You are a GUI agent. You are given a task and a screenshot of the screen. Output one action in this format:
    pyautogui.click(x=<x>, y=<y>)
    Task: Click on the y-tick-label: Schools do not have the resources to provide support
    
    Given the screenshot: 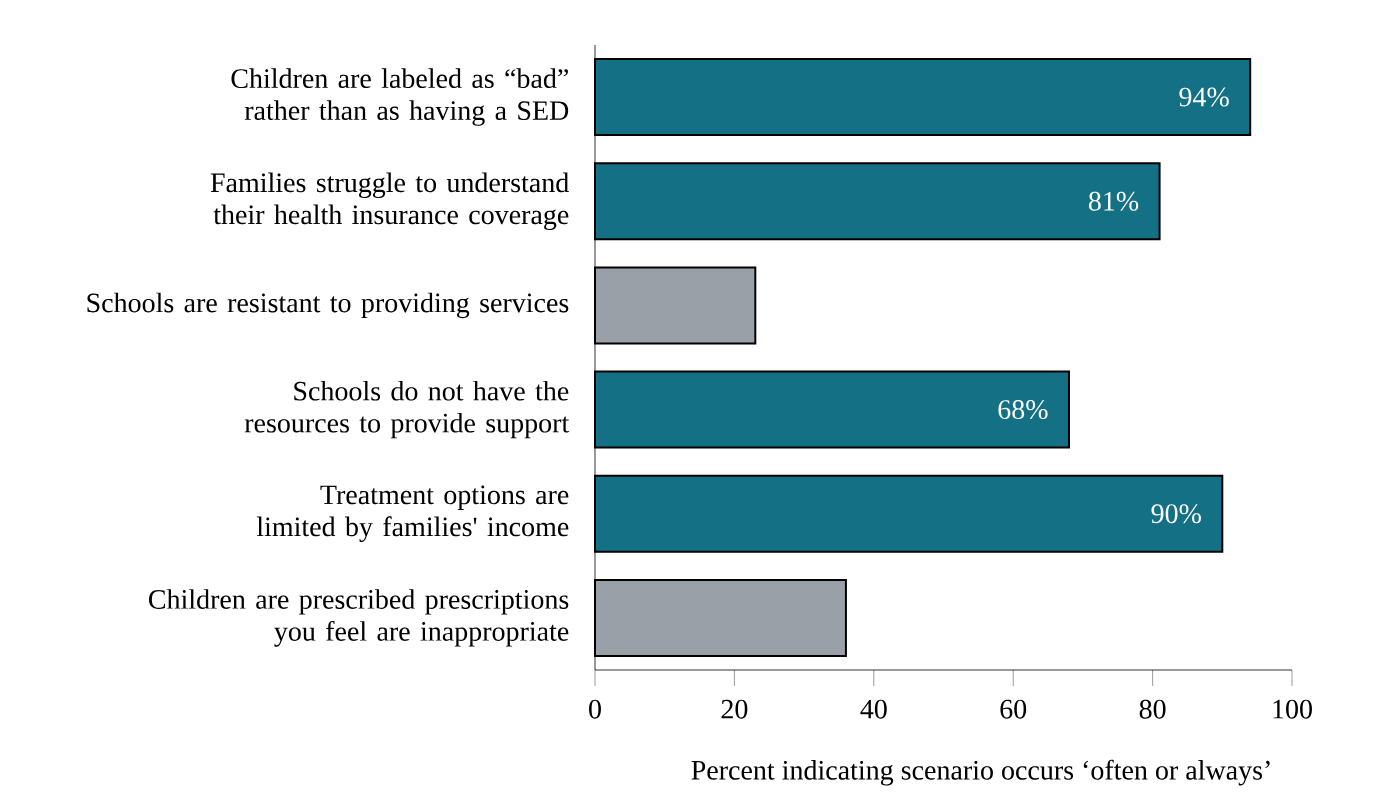 What is the action you would take?
    pyautogui.click(x=407, y=409)
    